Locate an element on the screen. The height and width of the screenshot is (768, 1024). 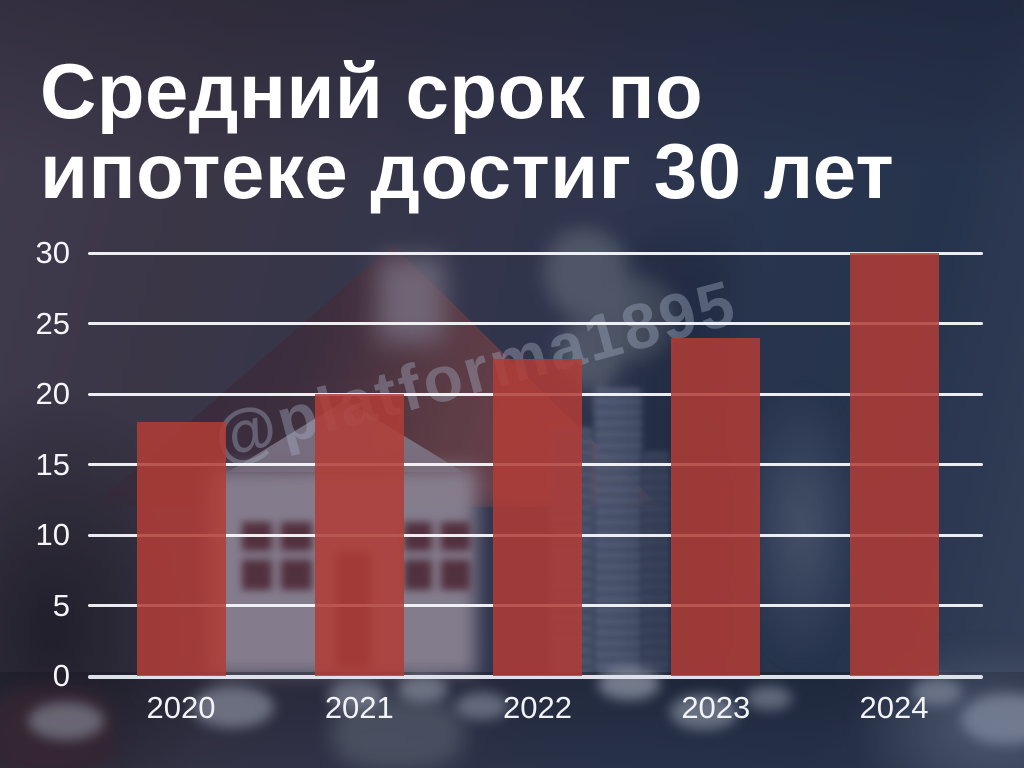
house-window-left is located at coordinates (277, 556).